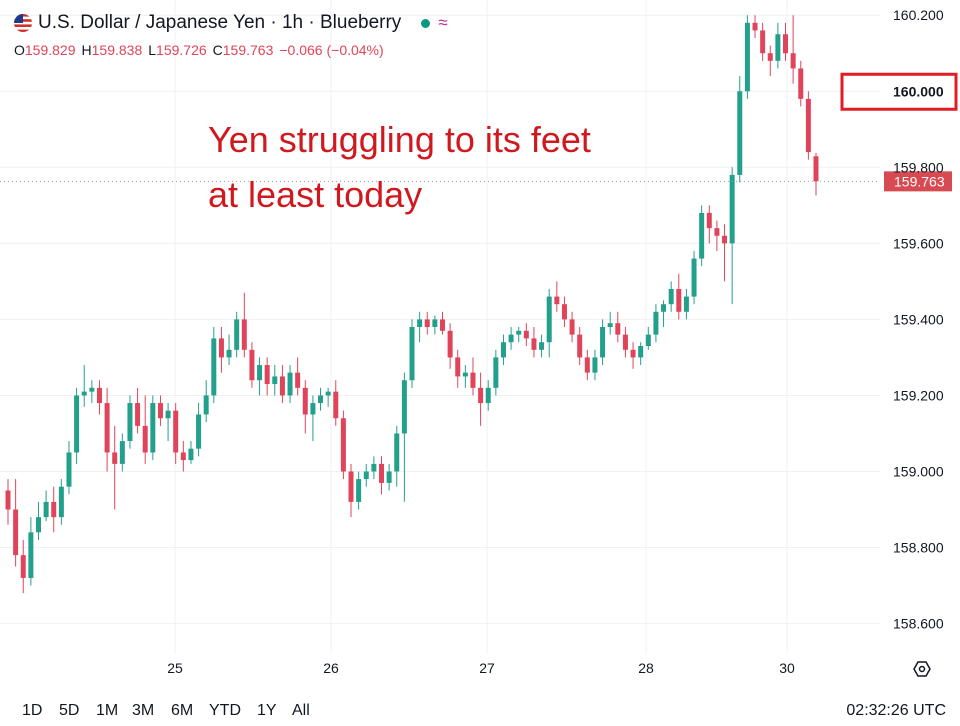 The height and width of the screenshot is (726, 960). I want to click on last-price-tag, so click(918, 181).